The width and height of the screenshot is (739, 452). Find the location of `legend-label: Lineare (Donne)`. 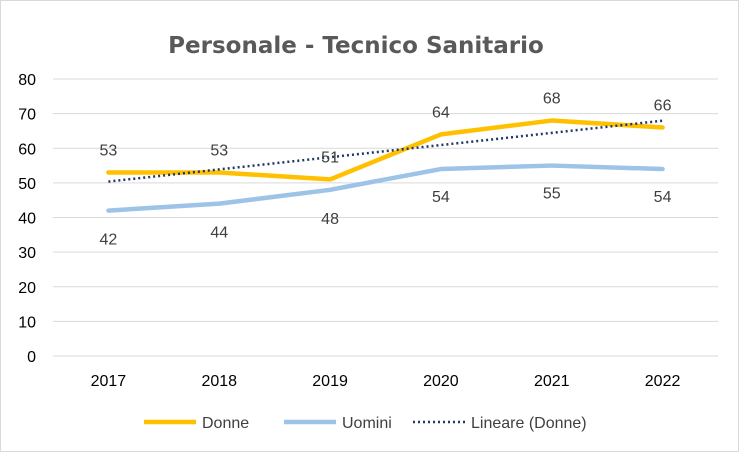

legend-label: Lineare (Donne) is located at coordinates (529, 423).